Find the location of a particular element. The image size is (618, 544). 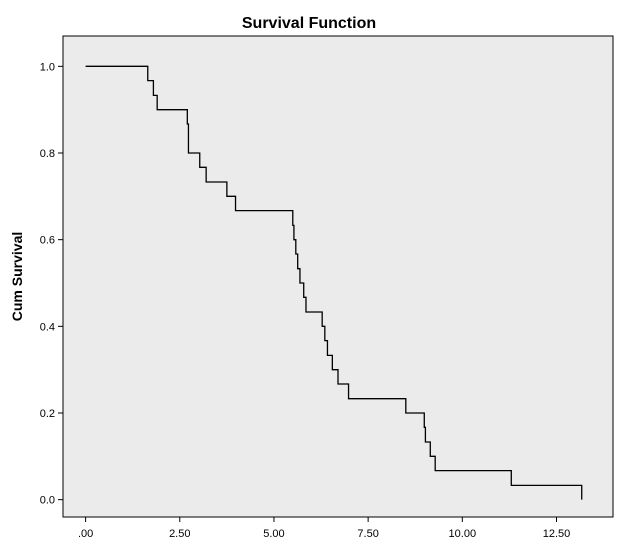

y-tick-label: 0.2 is located at coordinates (47, 414).